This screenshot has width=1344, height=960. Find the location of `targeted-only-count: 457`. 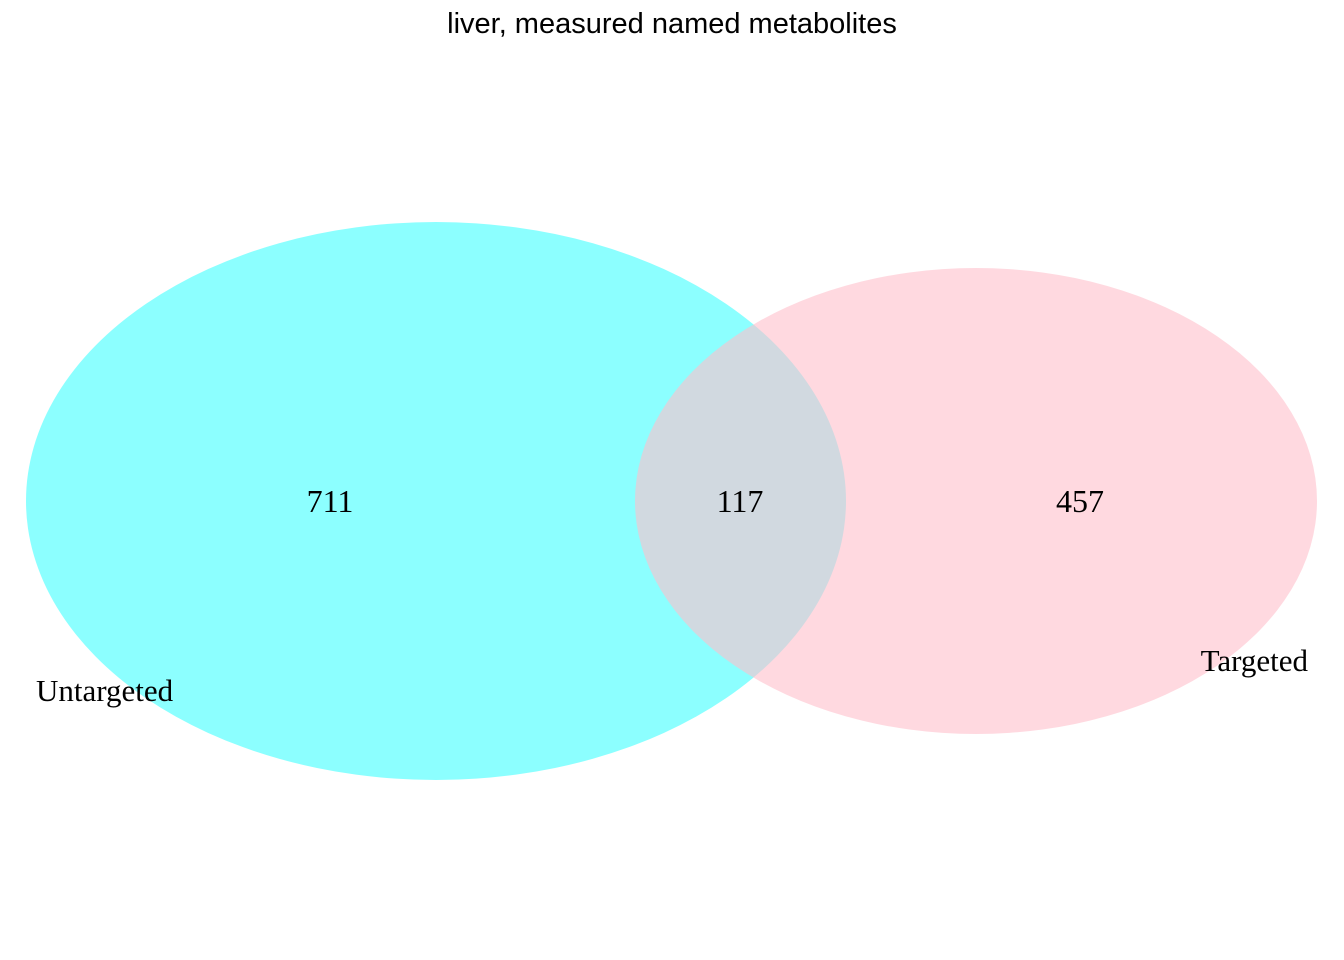

targeted-only-count: 457 is located at coordinates (1080, 501).